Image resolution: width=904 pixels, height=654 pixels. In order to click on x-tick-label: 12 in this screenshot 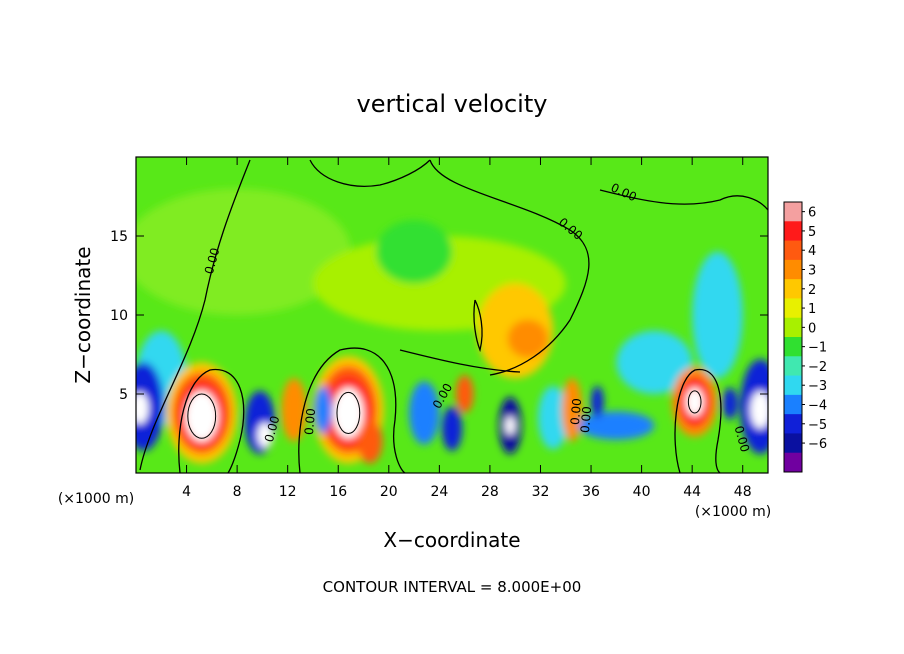, I will do `click(288, 492)`.